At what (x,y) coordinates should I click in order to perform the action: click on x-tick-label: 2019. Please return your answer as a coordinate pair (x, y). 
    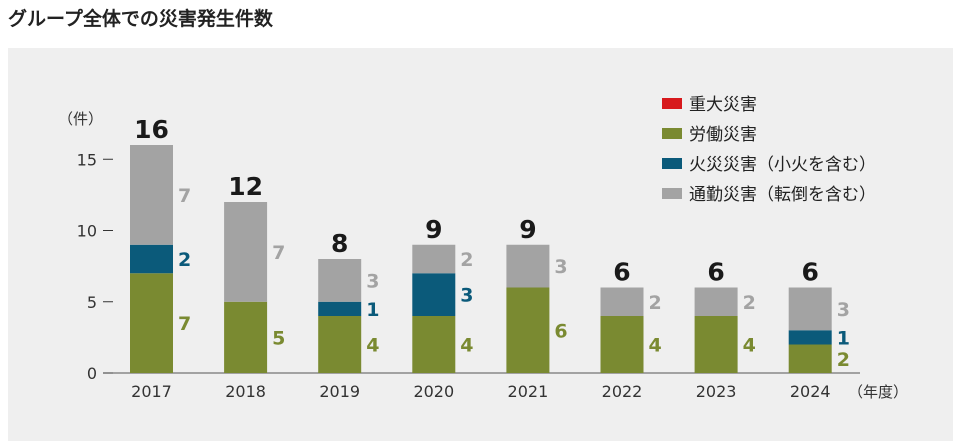
    Looking at the image, I should click on (339, 391).